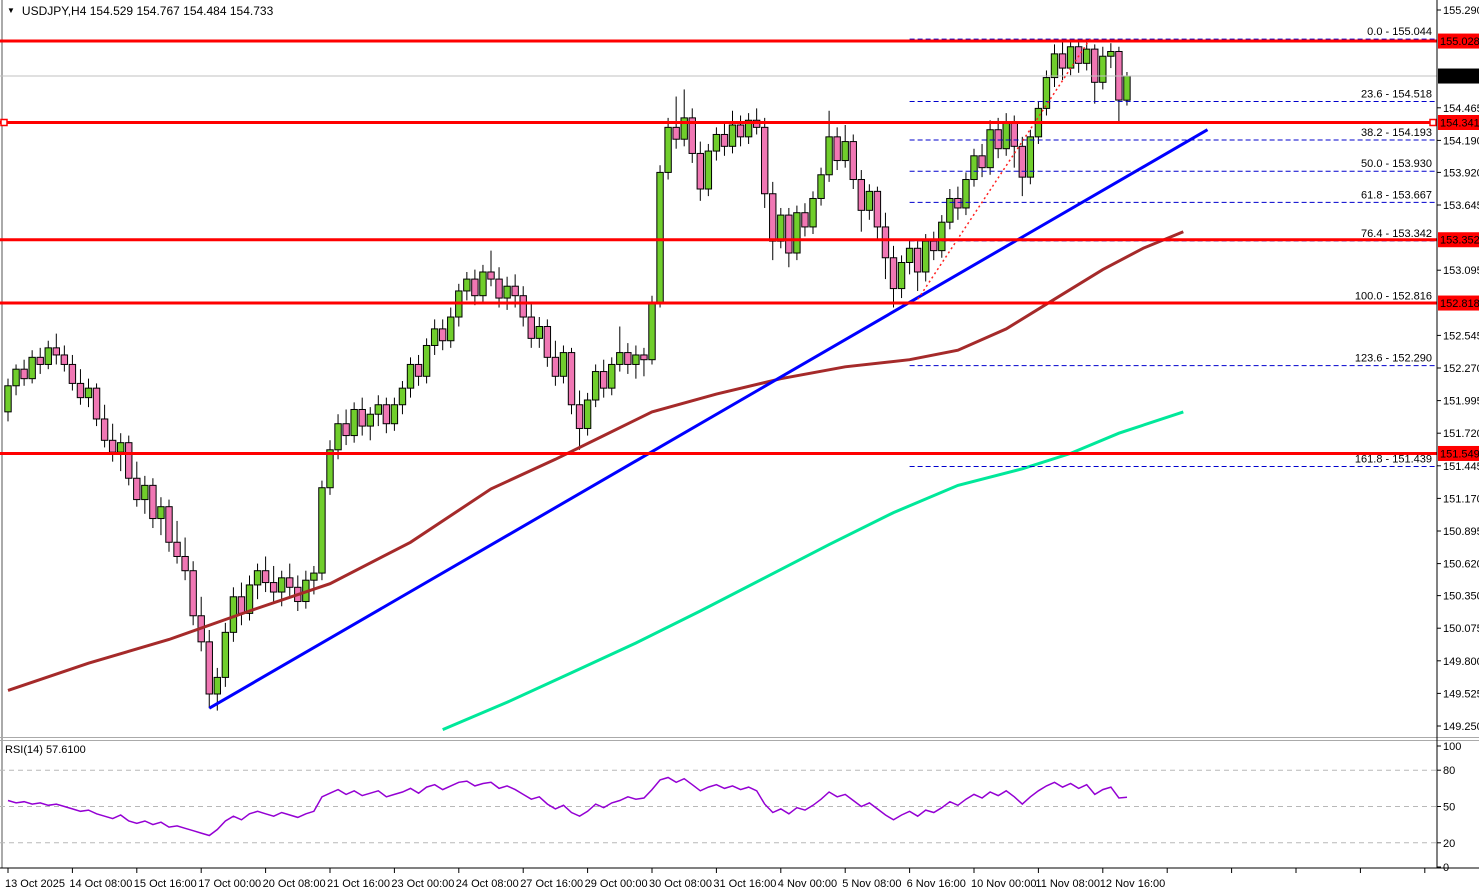  What do you see at coordinates (1393, 296) in the screenshot?
I see `fib-level-label: 100.0 - 152.816` at bounding box center [1393, 296].